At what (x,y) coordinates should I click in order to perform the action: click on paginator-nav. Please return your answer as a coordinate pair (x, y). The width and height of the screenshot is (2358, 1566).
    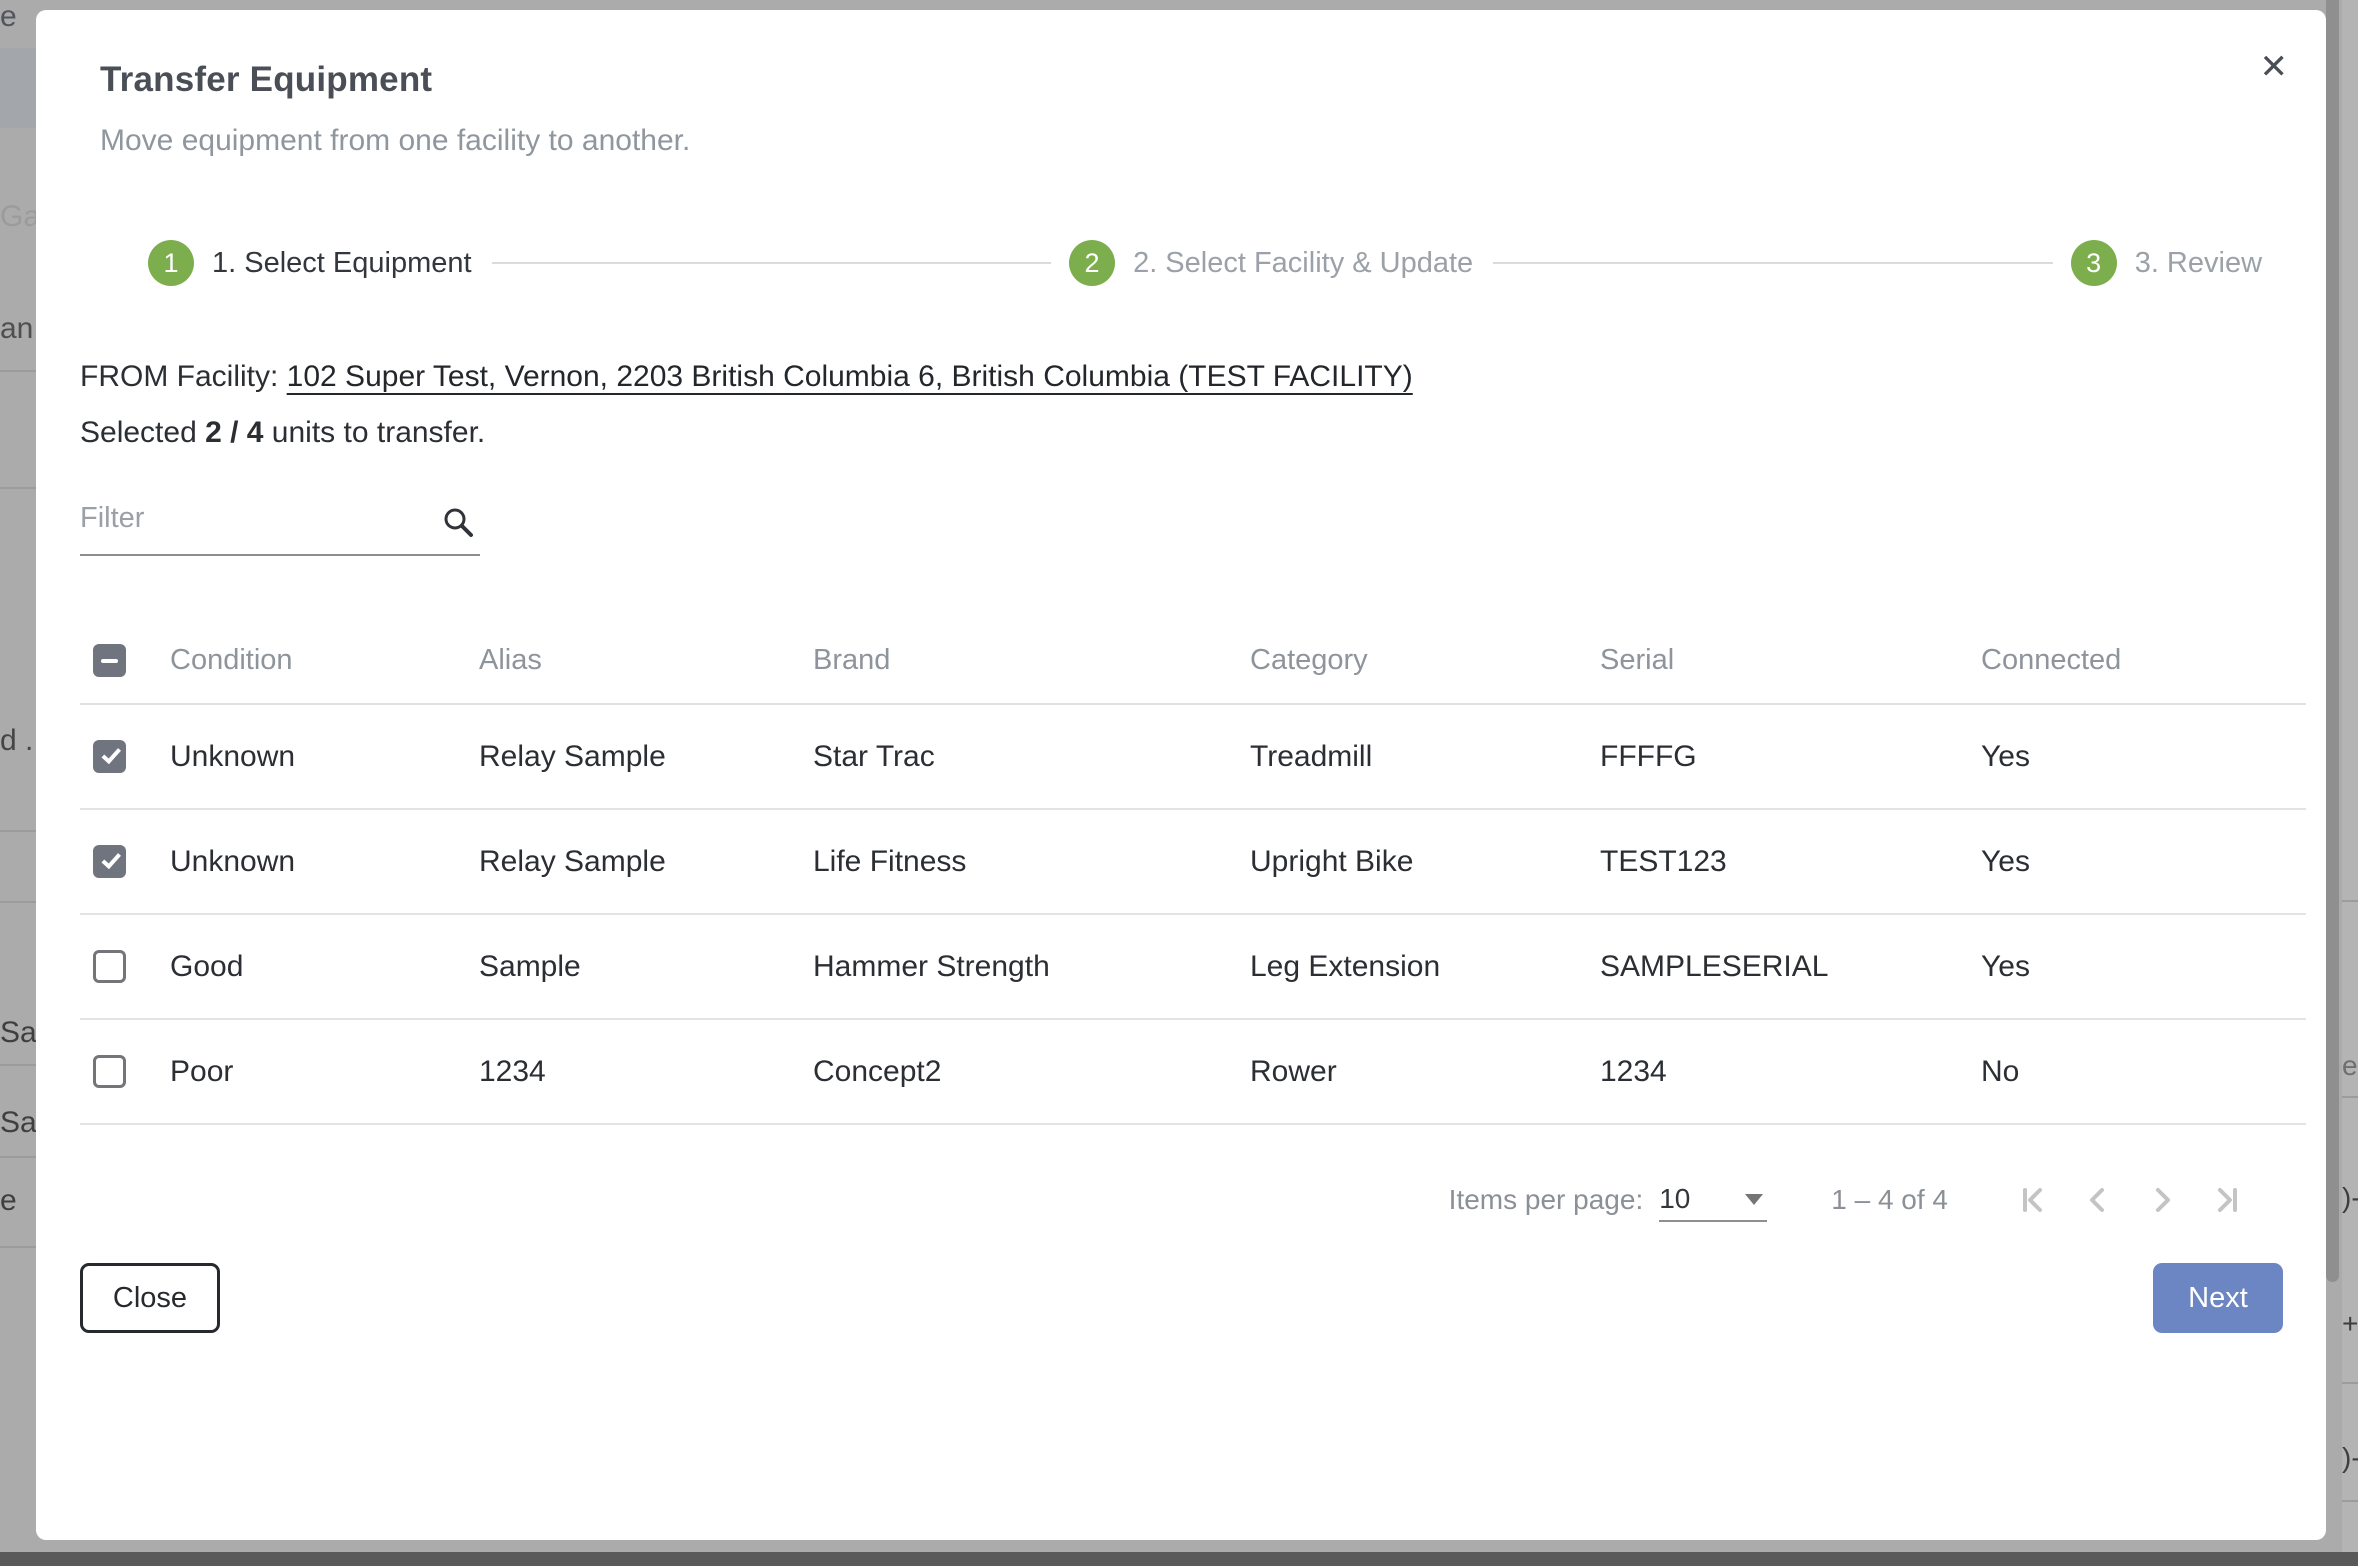
    Looking at the image, I should click on (2130, 1200).